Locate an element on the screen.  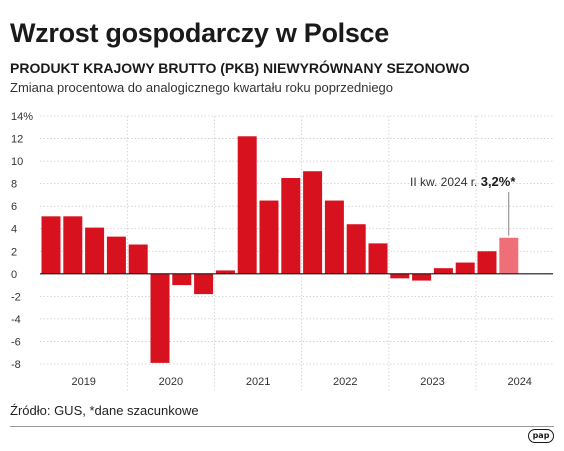
x-tick-label: 2022 is located at coordinates (345, 382).